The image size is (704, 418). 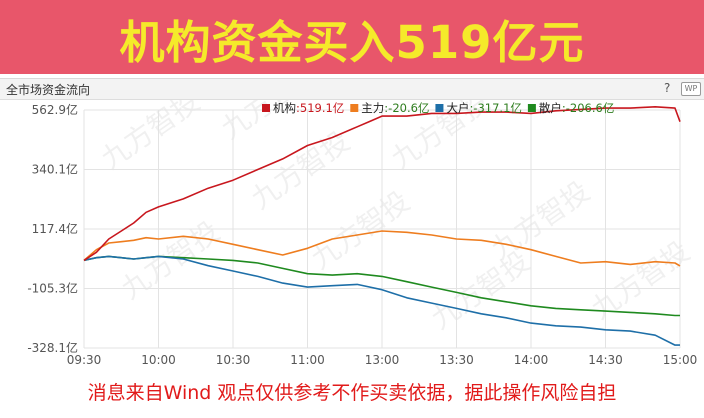 I want to click on x-tick-label: 11:00, so click(x=307, y=360).